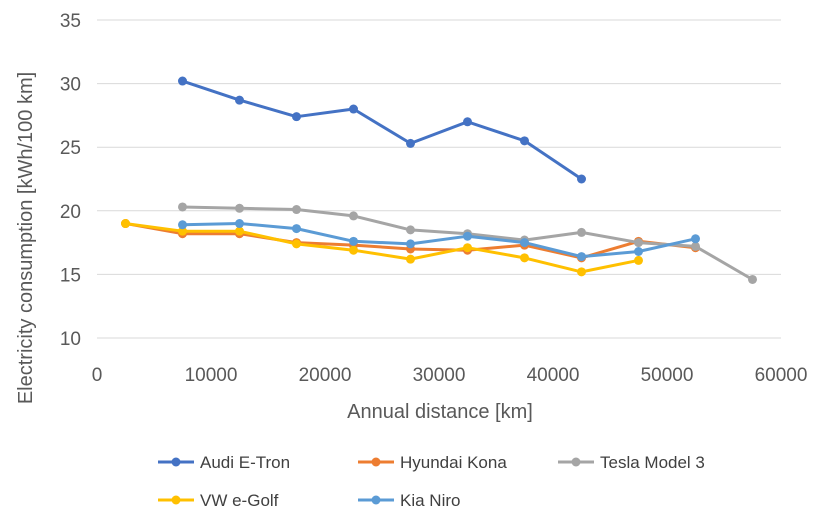 This screenshot has height=517, width=820. Describe the element at coordinates (553, 375) in the screenshot. I see `x-tick-label: 40000` at that location.